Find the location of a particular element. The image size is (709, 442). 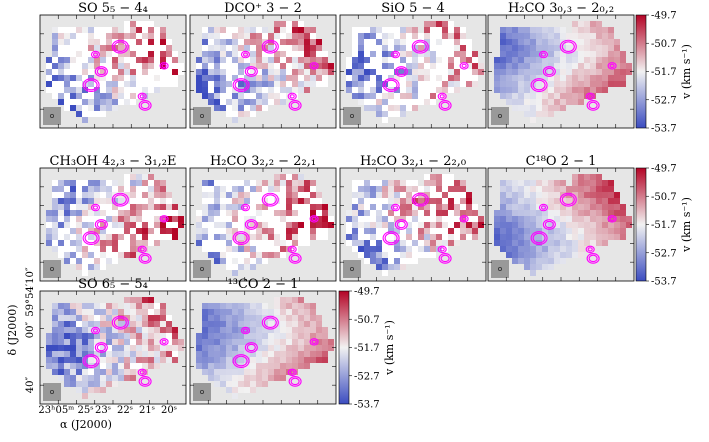

beam-ellipse is located at coordinates (201, 116).